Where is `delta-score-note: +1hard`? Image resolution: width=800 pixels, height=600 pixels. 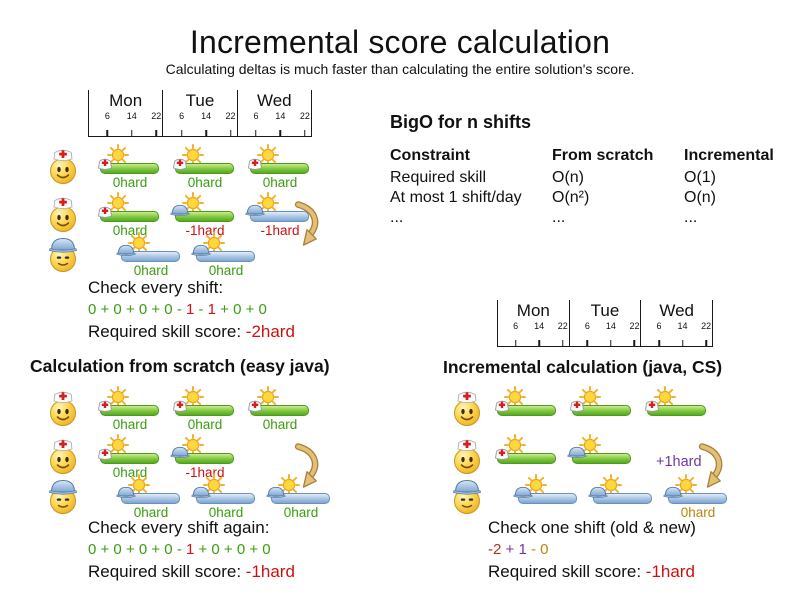
delta-score-note: +1hard is located at coordinates (679, 462).